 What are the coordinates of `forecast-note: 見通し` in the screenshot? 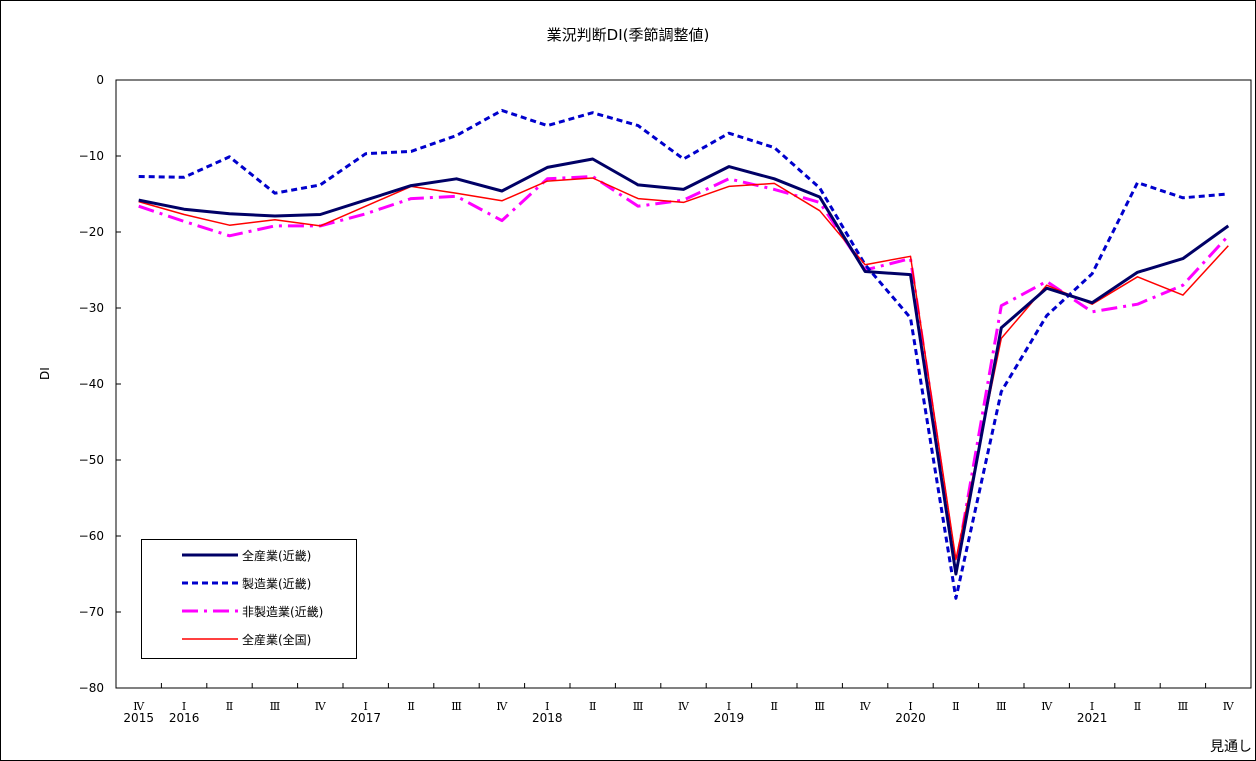 It's located at (1231, 747).